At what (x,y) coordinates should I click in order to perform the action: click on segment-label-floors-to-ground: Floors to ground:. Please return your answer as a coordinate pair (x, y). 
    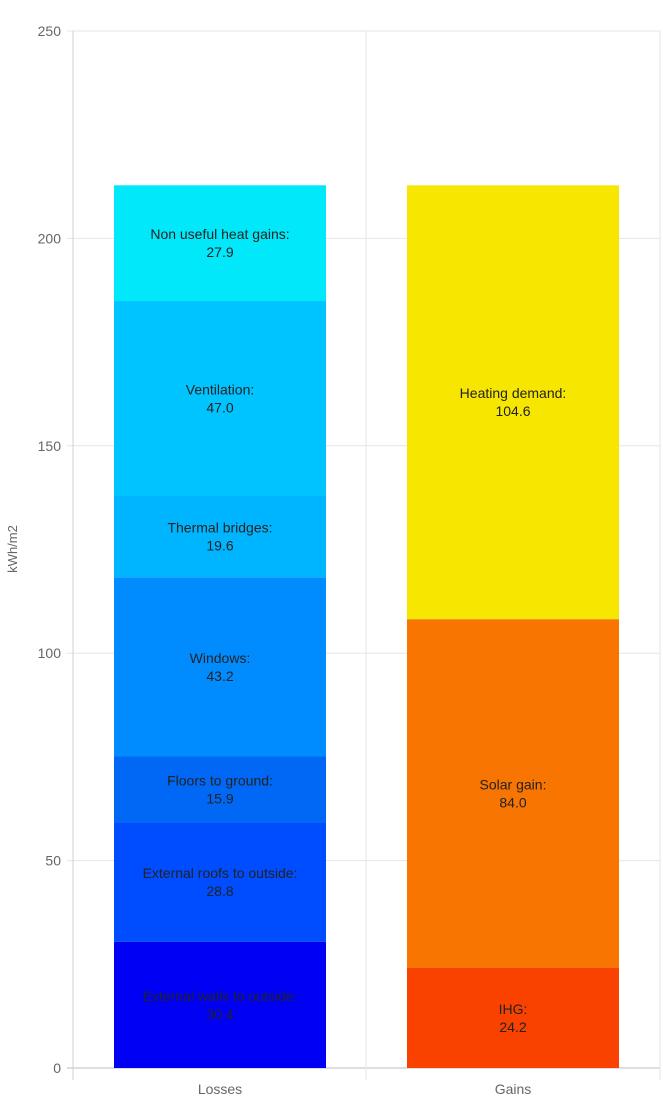
    Looking at the image, I should click on (220, 780).